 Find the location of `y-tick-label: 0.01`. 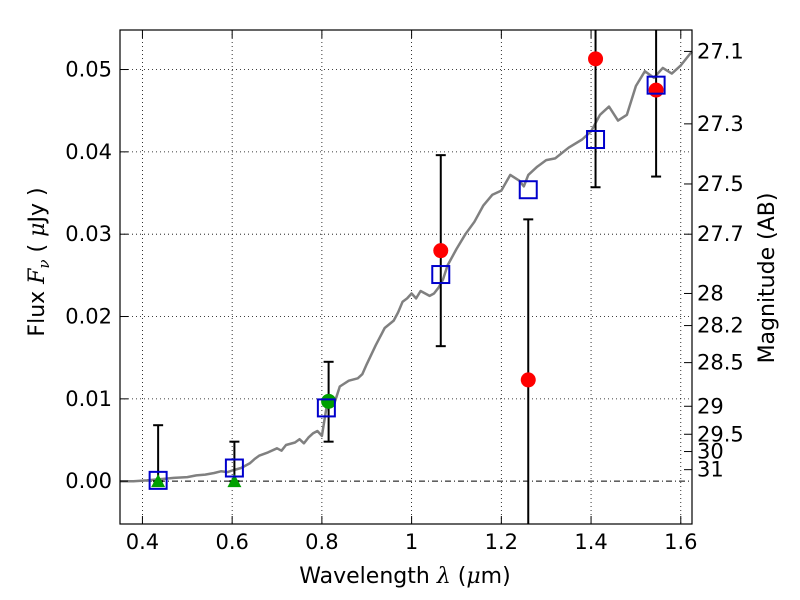

y-tick-label: 0.01 is located at coordinates (88, 399).